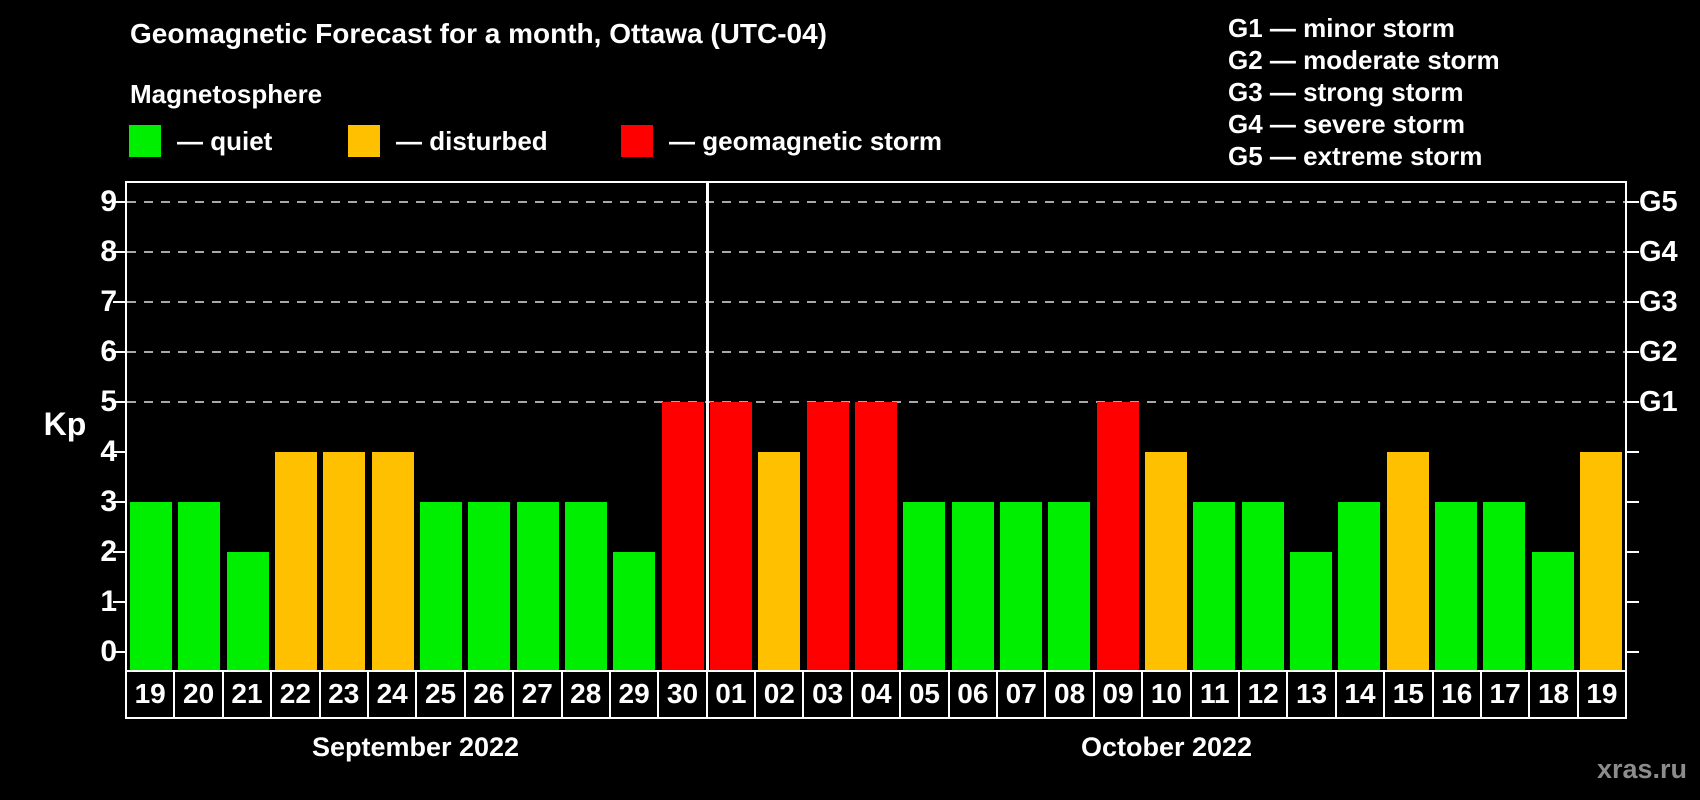 The image size is (1700, 800). What do you see at coordinates (390, 694) in the screenshot?
I see `date-cell-september-24: 24` at bounding box center [390, 694].